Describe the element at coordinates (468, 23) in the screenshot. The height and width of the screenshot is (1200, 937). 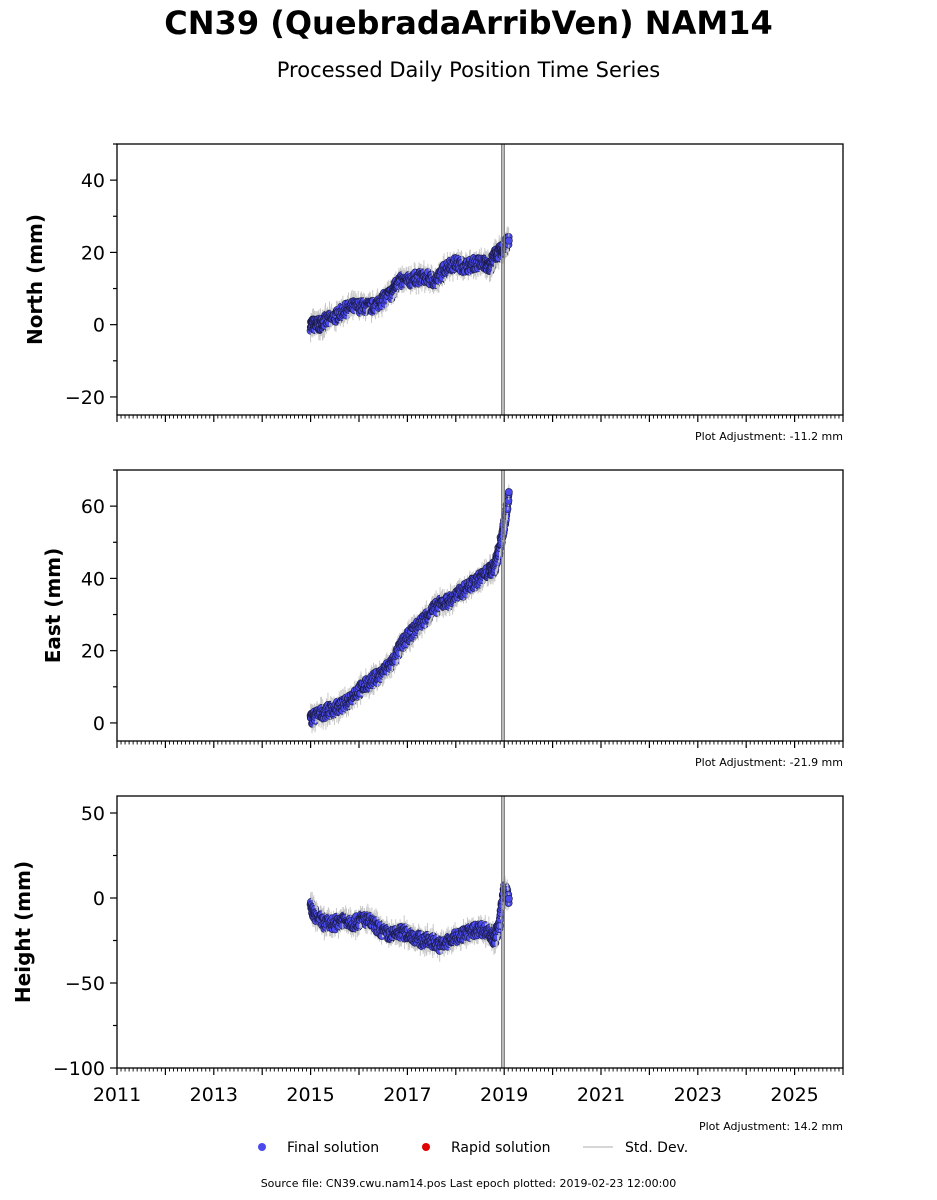
I see `chart-title: CN39 (QuebradaArribVen) NAM14` at that location.